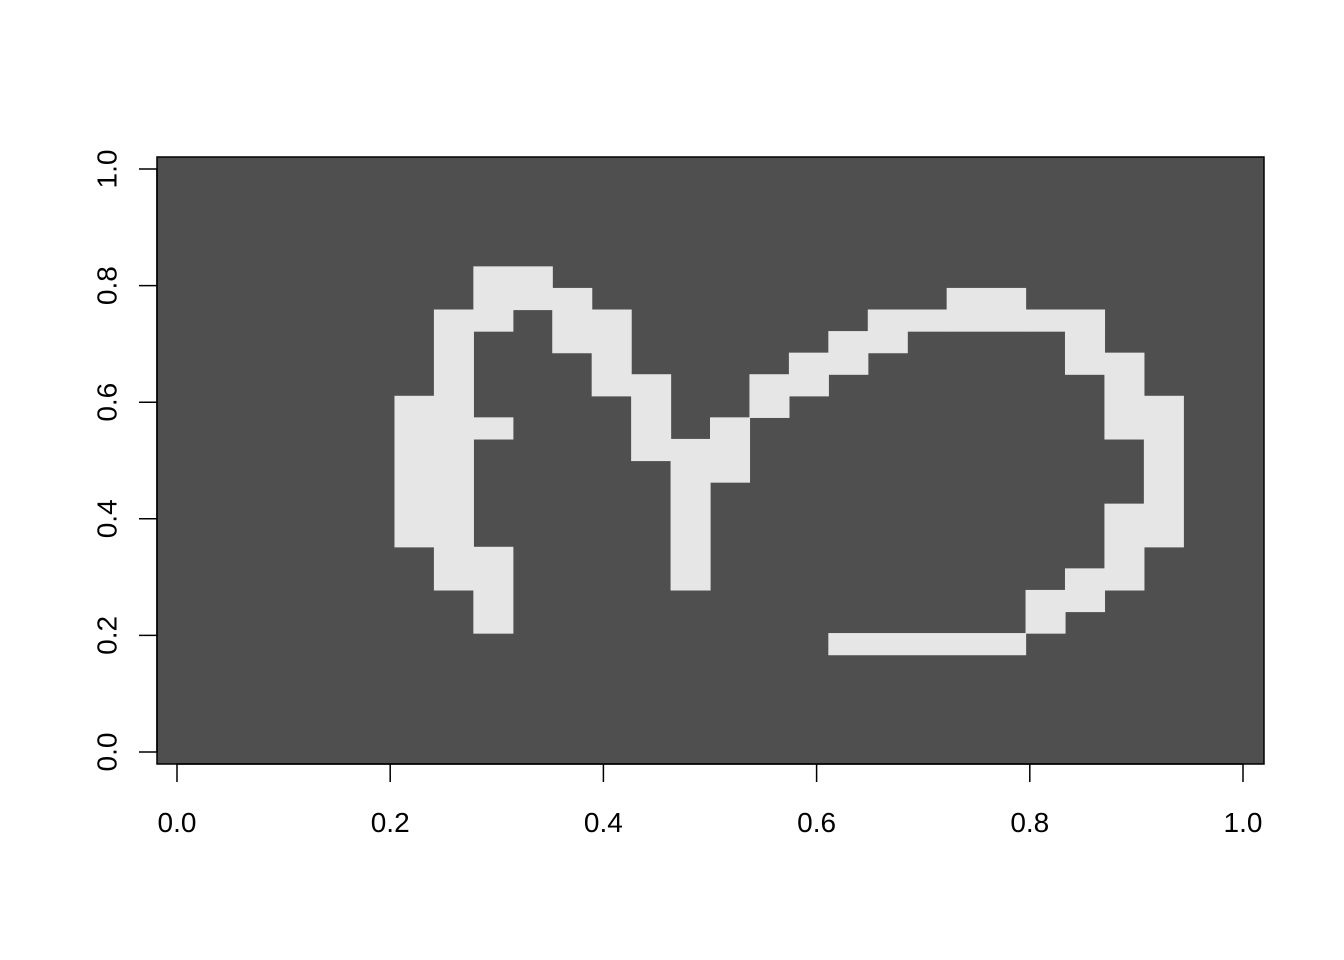 This screenshot has width=1344, height=960. What do you see at coordinates (603, 822) in the screenshot?
I see `x-tick-label: 0.4` at bounding box center [603, 822].